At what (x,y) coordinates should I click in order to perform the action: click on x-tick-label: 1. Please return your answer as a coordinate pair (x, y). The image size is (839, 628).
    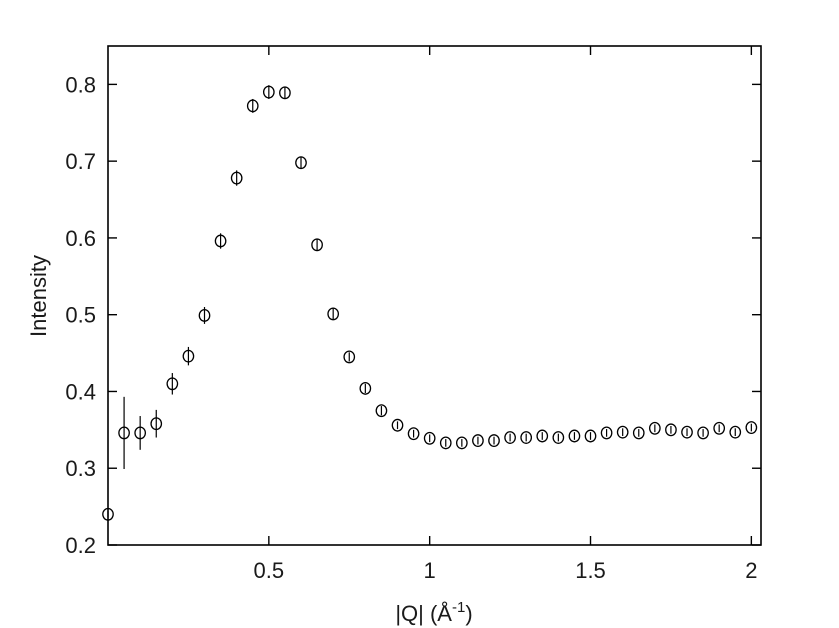
    Looking at the image, I should click on (430, 570).